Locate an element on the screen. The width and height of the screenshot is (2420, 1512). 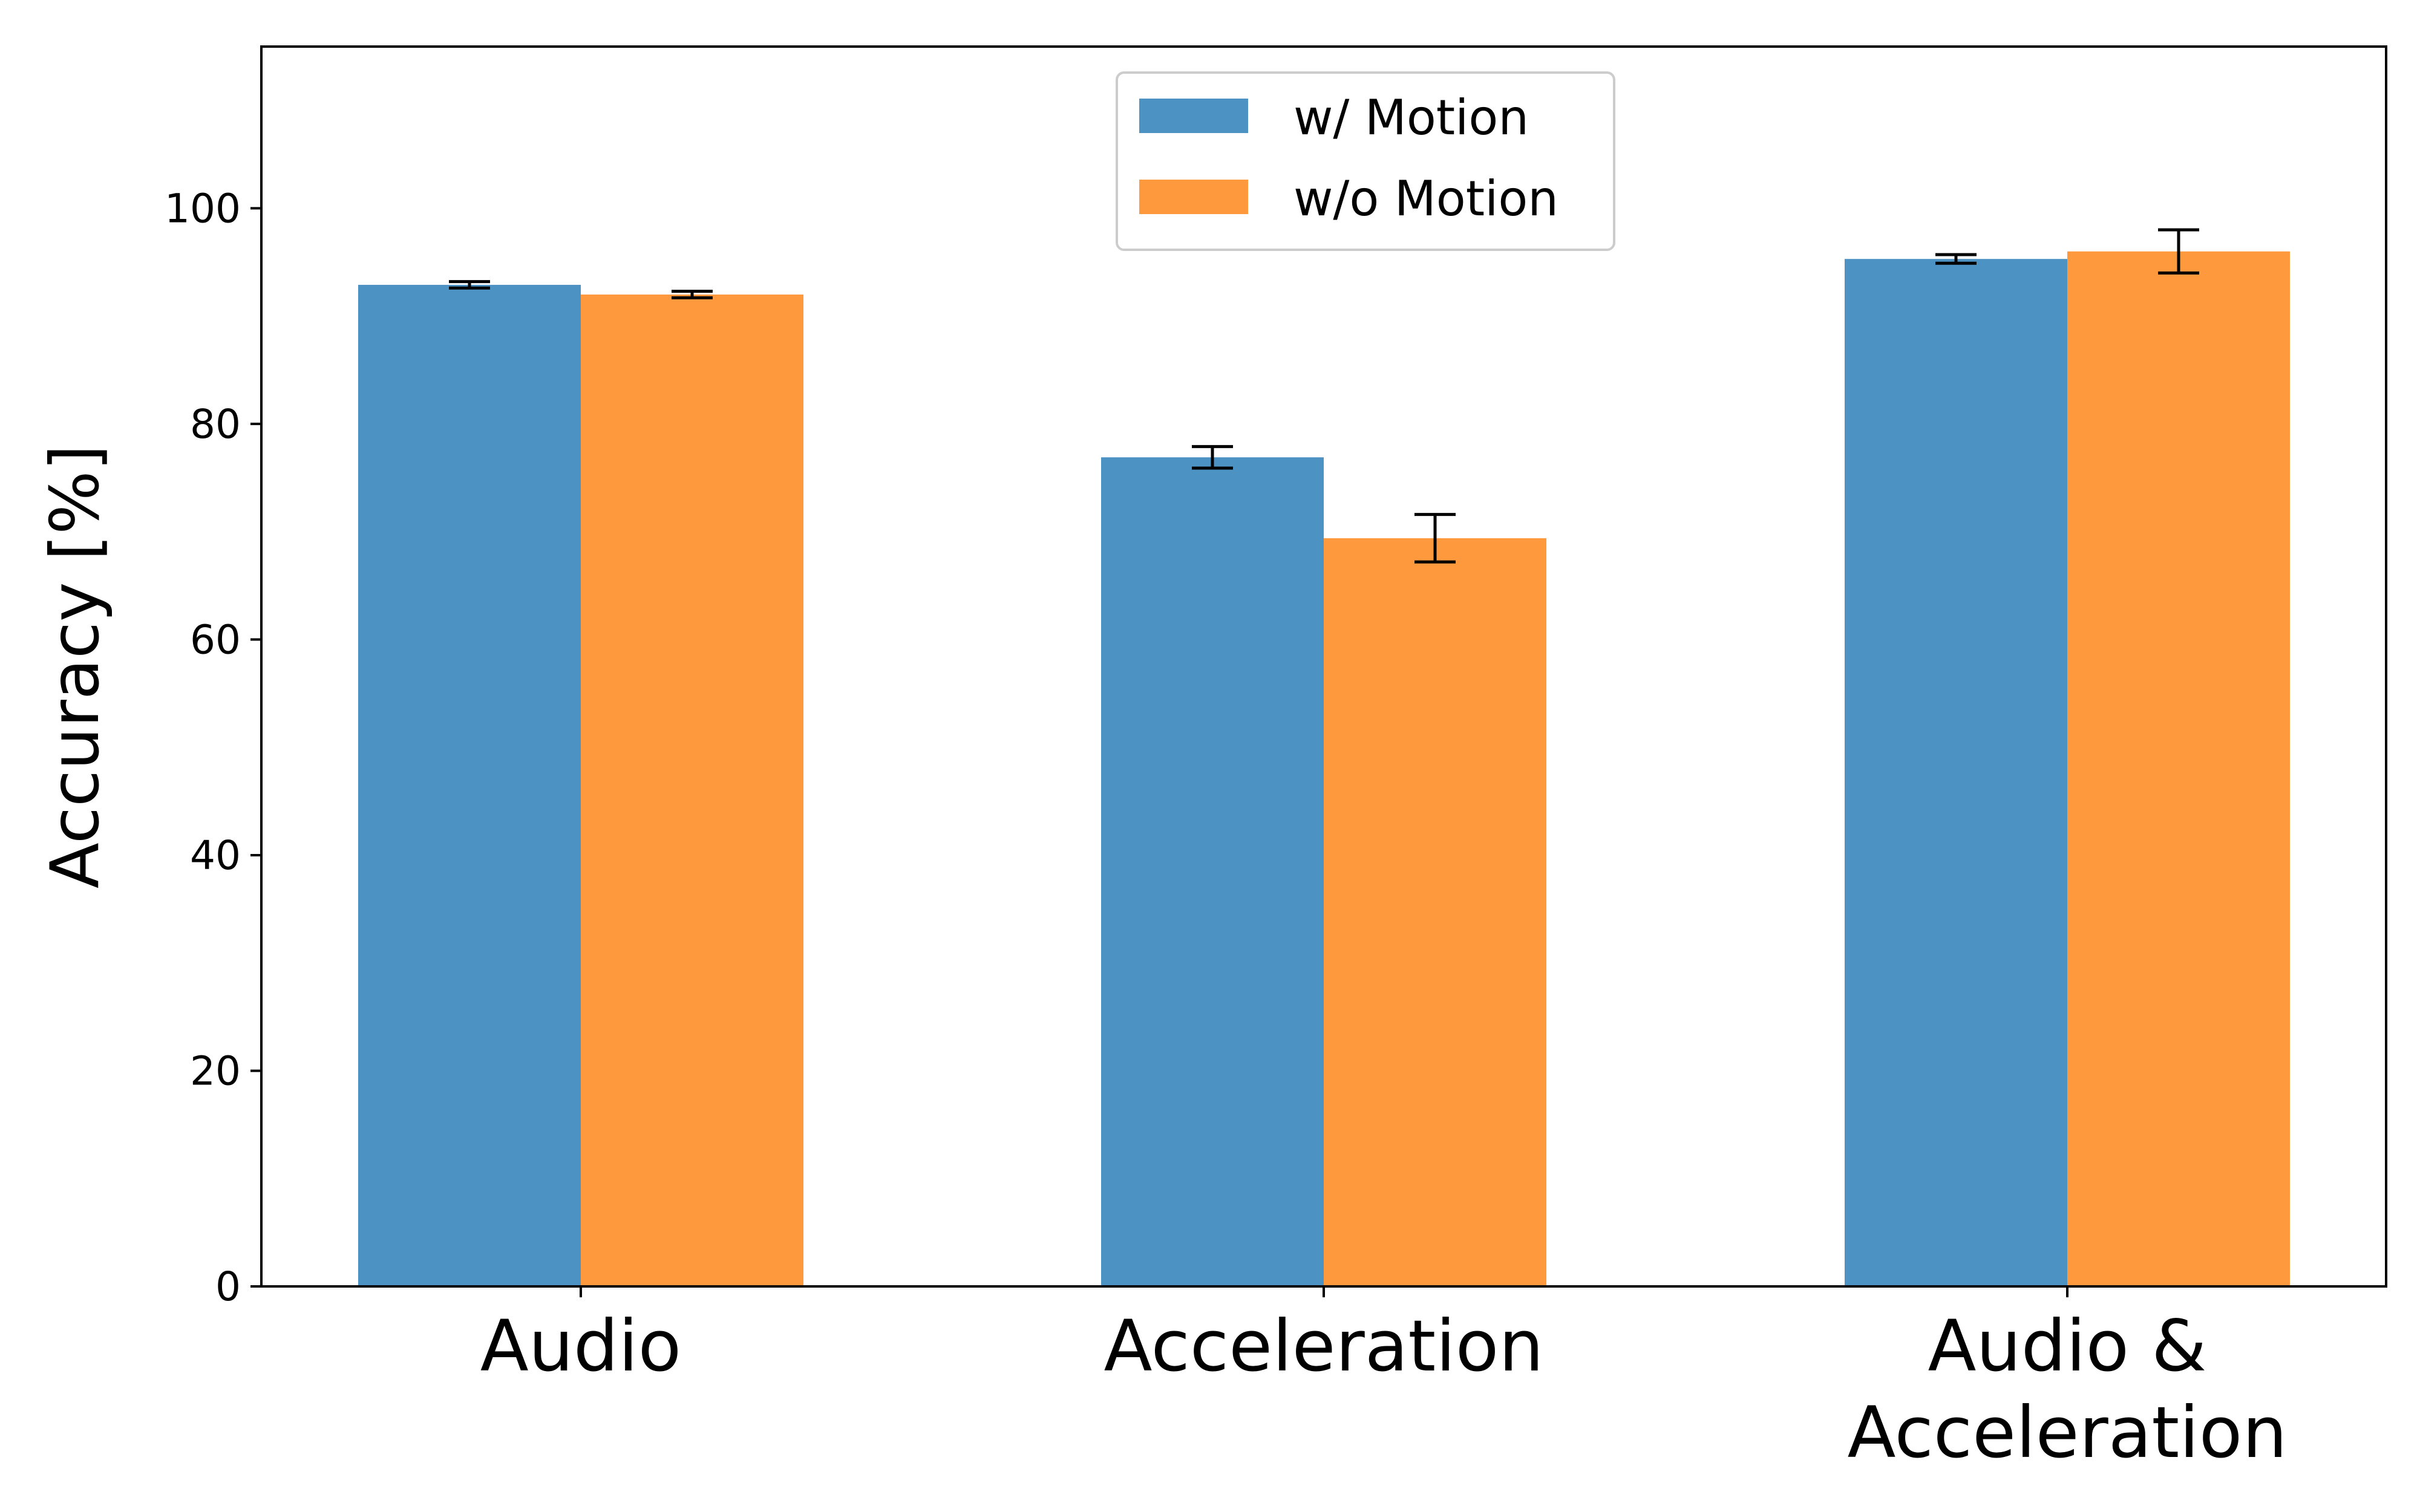
y-tick-label: 60 is located at coordinates (216, 639).